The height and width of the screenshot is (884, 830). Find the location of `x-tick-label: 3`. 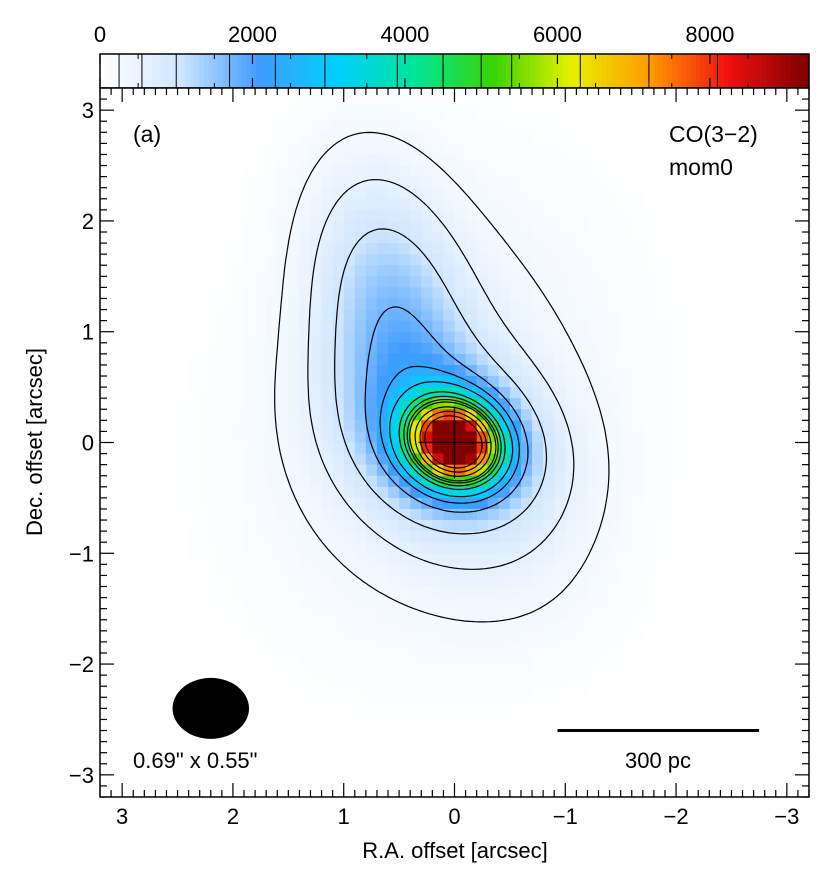

x-tick-label: 3 is located at coordinates (122, 816).